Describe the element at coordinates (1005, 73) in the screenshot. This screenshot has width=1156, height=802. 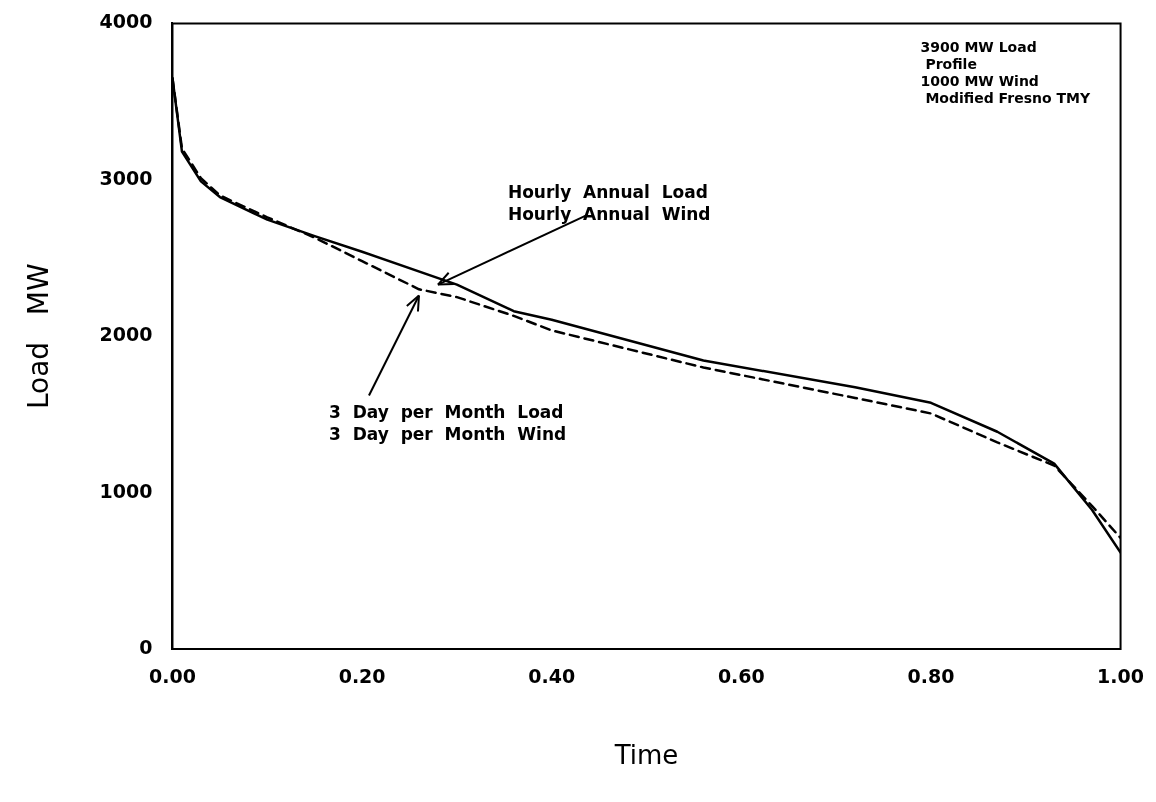
I see `annotation: 3900 MW Load Profile 1000 MW Wind Modified Fresno TMY` at that location.